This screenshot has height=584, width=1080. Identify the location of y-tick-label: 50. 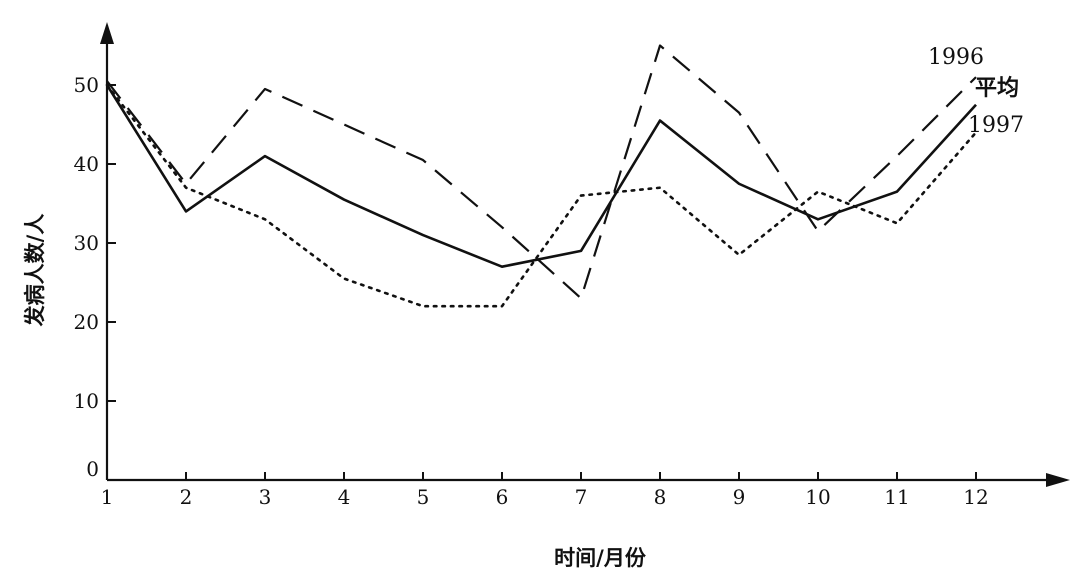
(86, 85).